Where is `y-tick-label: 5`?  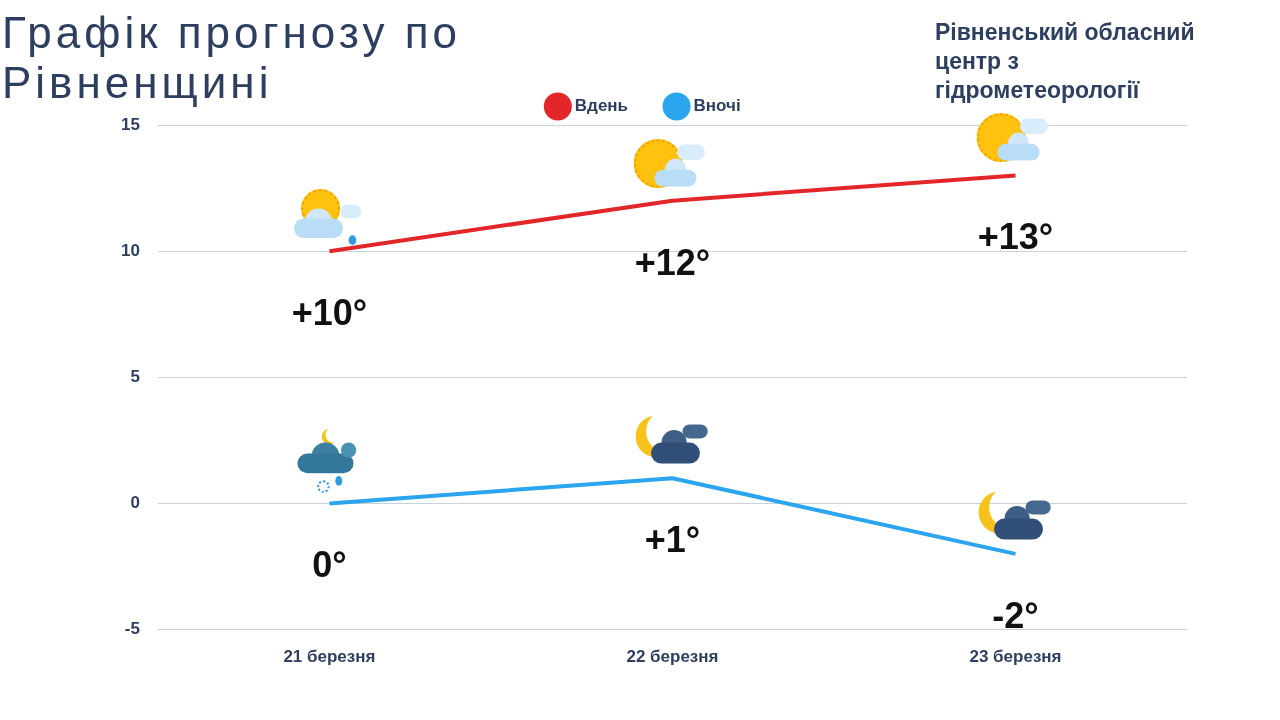
y-tick-label: 5 is located at coordinates (135, 376).